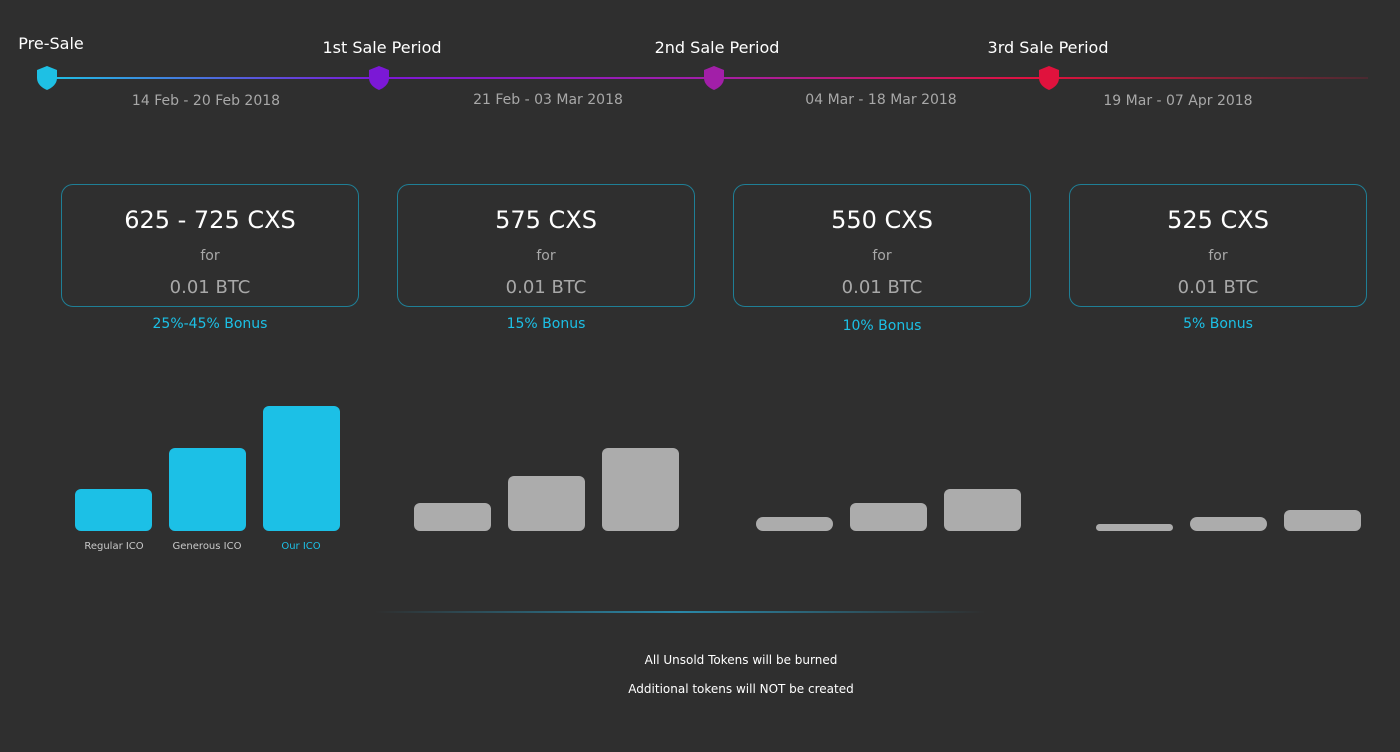 This screenshot has height=752, width=1400. Describe the element at coordinates (210, 245) in the screenshot. I see `price-card: 625 - 725 CXS for 0.01 BTC` at that location.